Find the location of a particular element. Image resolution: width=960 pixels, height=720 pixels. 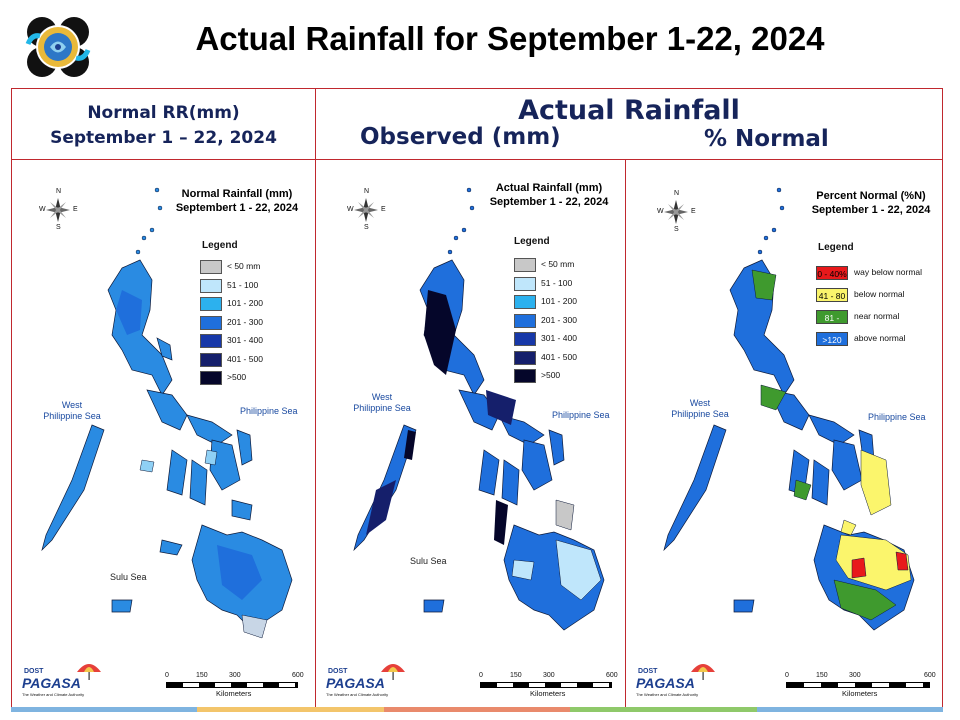

map-title-line2: Septembert 1 - 22, 2024 is located at coordinates (237, 208).